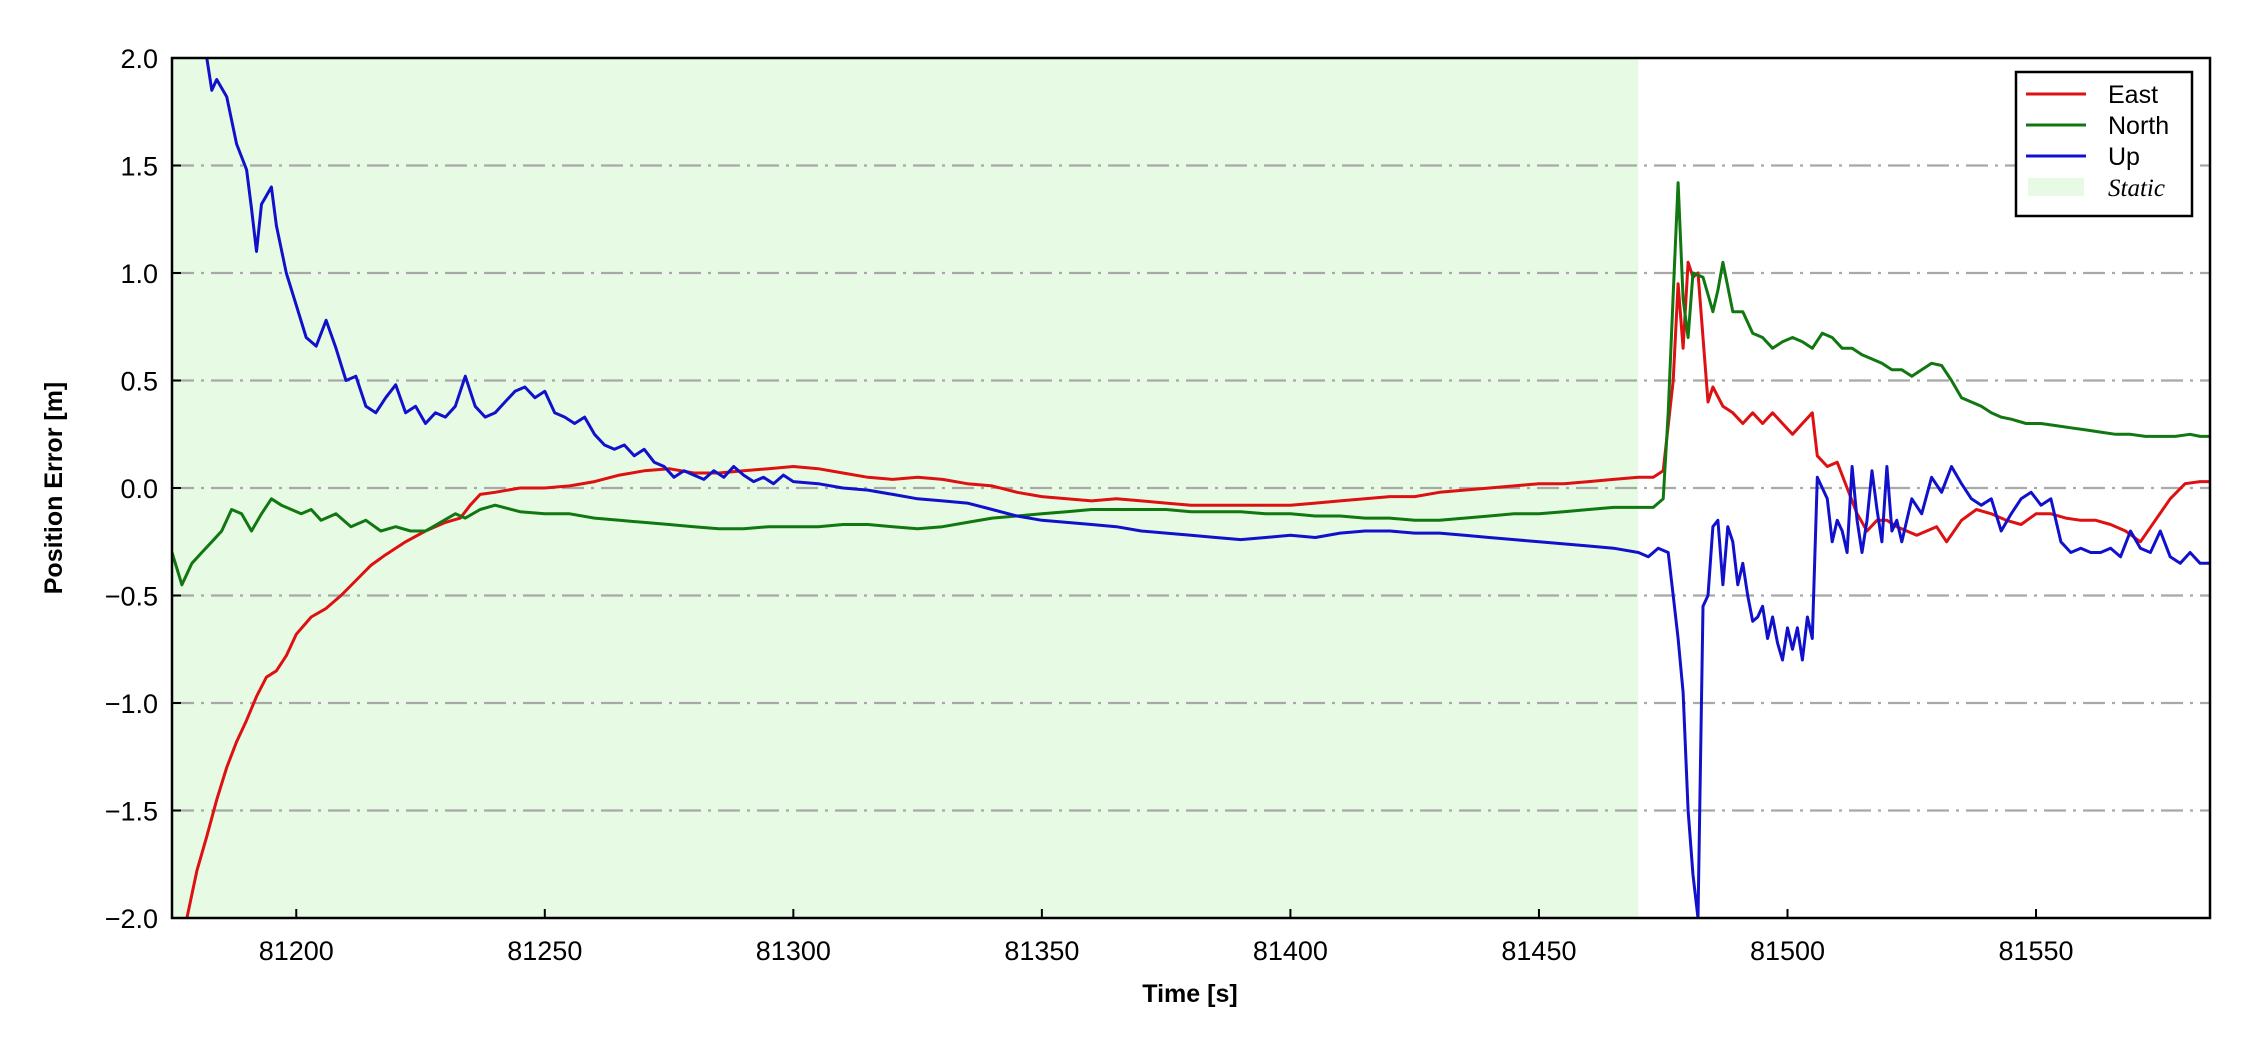 The image size is (2250, 1055). I want to click on y-axis-title: Position Error [m], so click(54, 488).